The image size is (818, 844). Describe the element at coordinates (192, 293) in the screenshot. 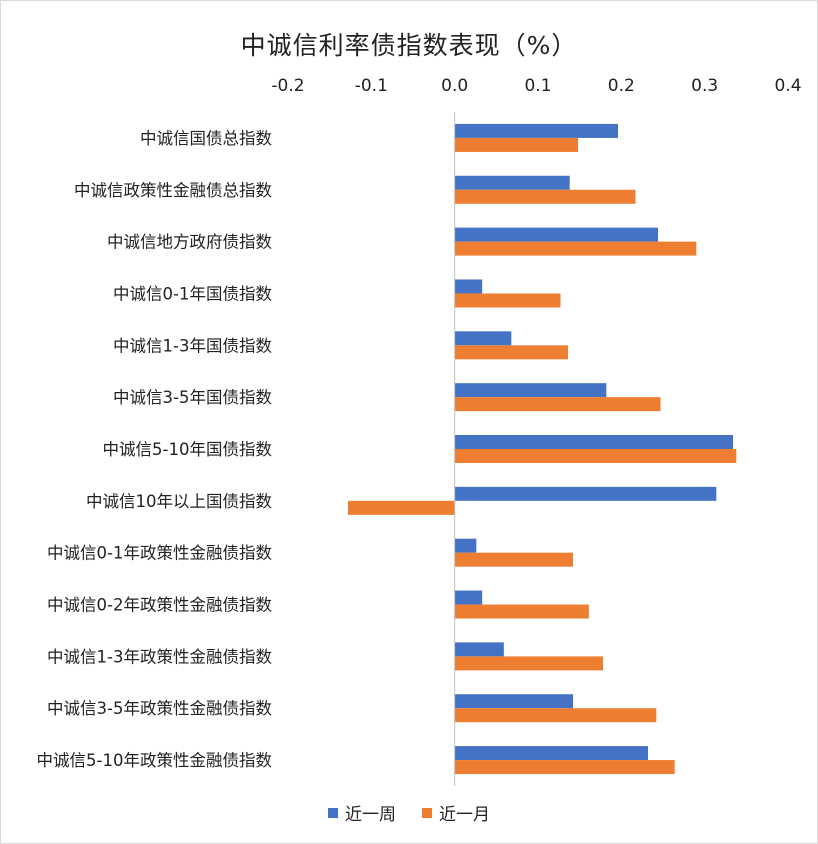

I see `category-label: 中诚信0-1年国债指数` at that location.